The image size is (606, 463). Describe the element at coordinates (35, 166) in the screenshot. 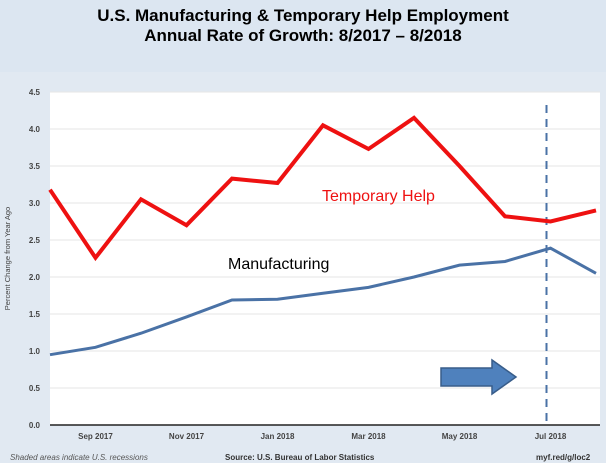

I see `y-tick-label: 3.5` at that location.